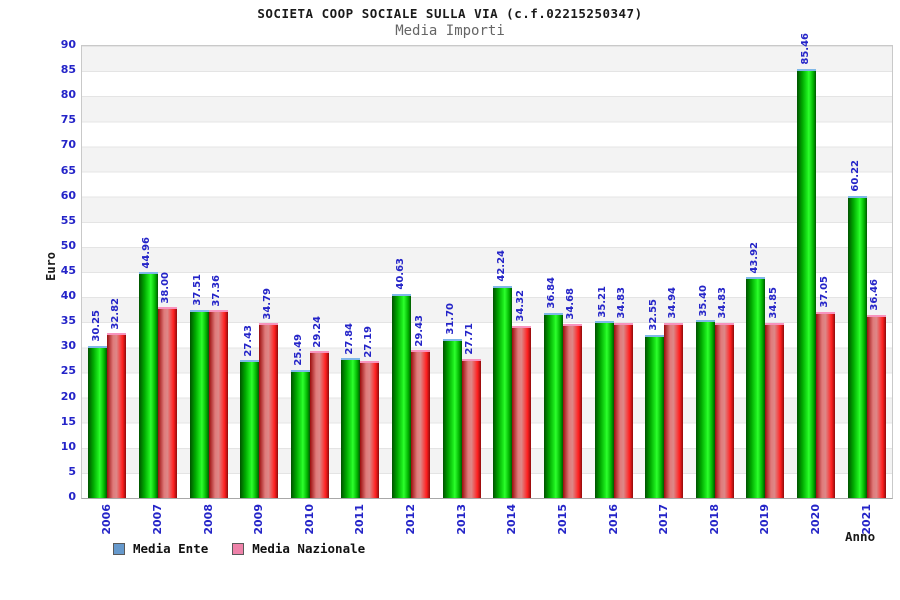 The width and height of the screenshot is (900, 600). Describe the element at coordinates (756, 387) in the screenshot. I see `bar-media-ente-2019` at that location.